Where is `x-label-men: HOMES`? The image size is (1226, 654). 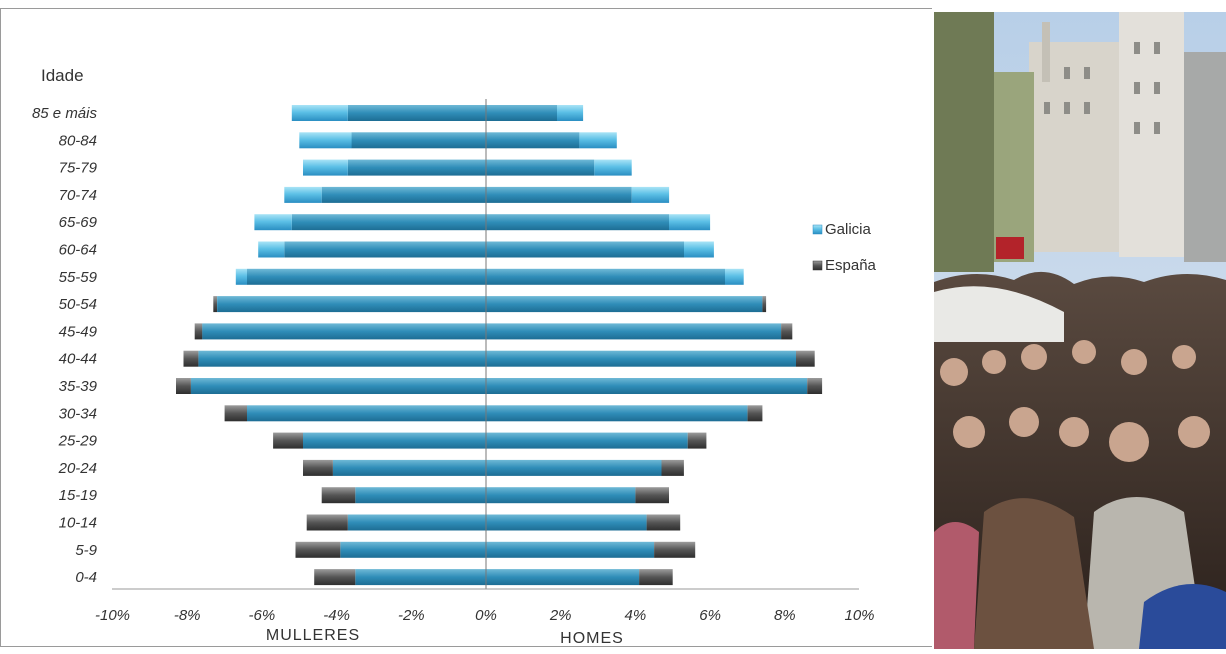
x-label-men: HOMES is located at coordinates (592, 638).